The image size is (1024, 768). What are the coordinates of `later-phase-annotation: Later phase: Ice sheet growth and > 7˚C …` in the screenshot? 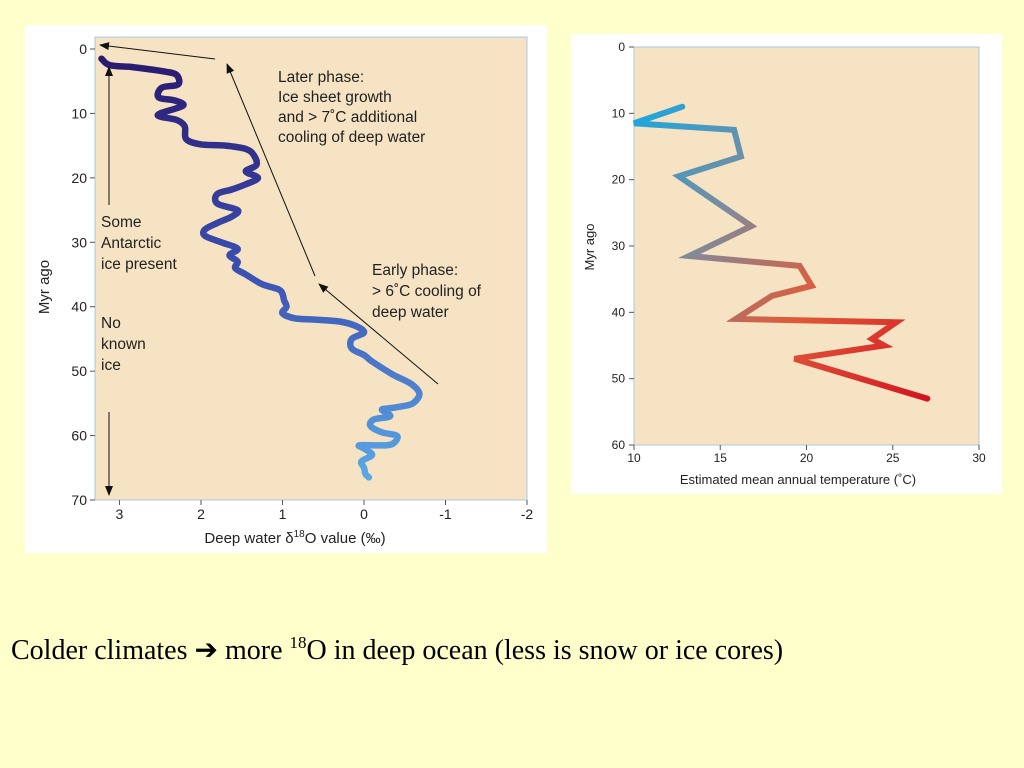 It's located at (351, 107).